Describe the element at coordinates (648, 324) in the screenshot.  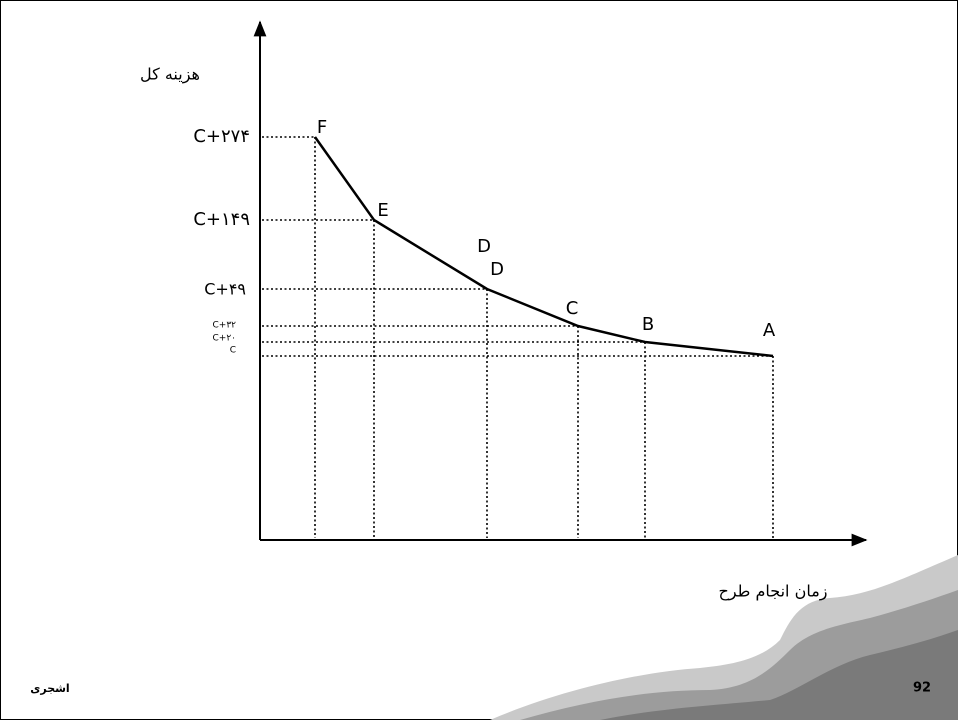
I see `point-label: B` at that location.